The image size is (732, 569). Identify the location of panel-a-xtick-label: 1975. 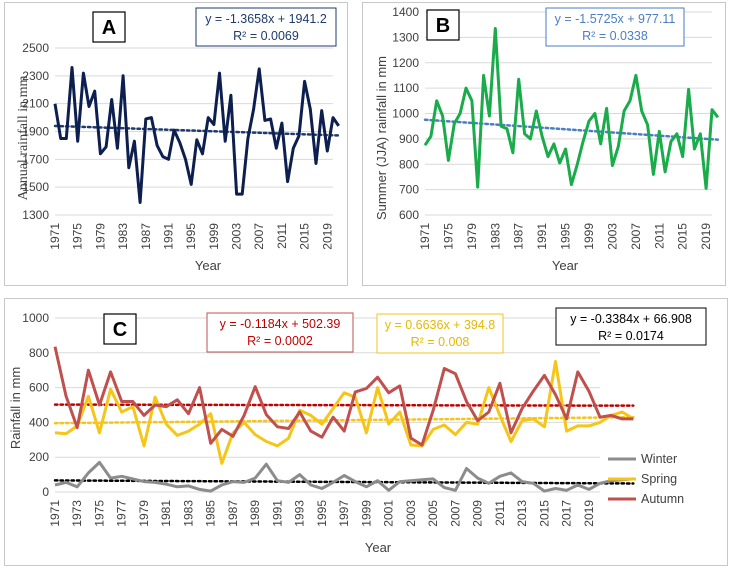
(78, 236).